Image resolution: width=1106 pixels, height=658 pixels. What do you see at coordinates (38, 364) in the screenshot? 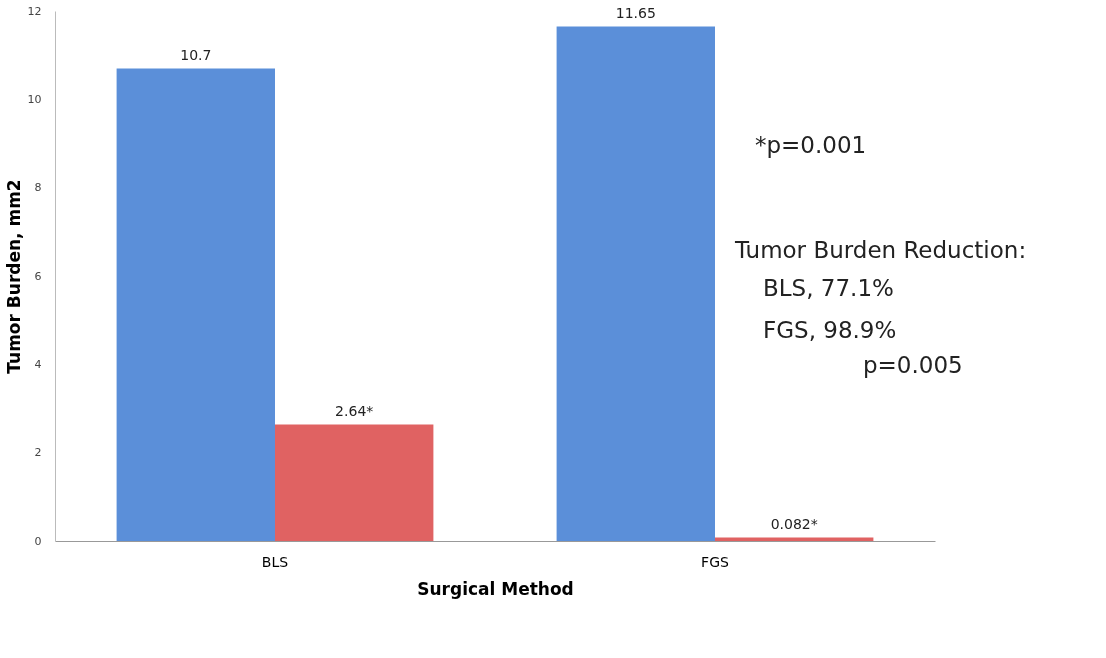
I see `y-tick-label: 4` at bounding box center [38, 364].